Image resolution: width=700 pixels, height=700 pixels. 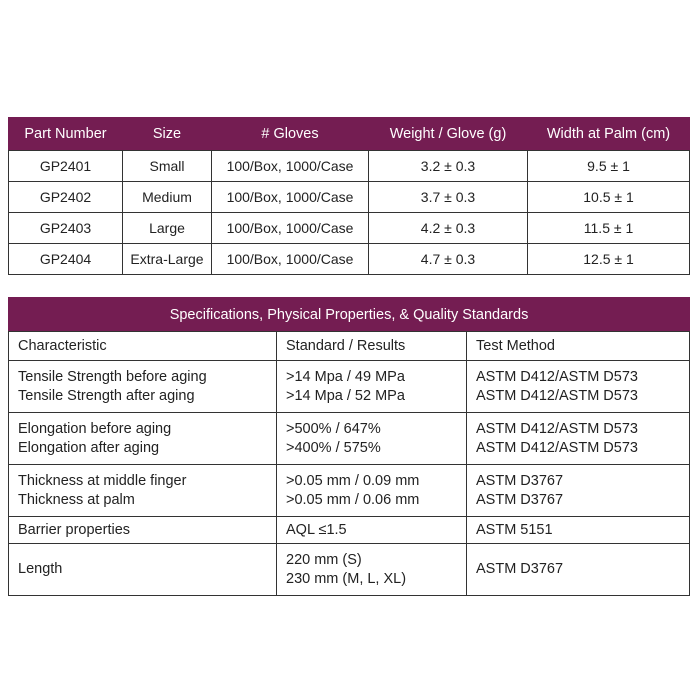 I want to click on spec-line: Tensile Strength before aging, so click(x=112, y=376).